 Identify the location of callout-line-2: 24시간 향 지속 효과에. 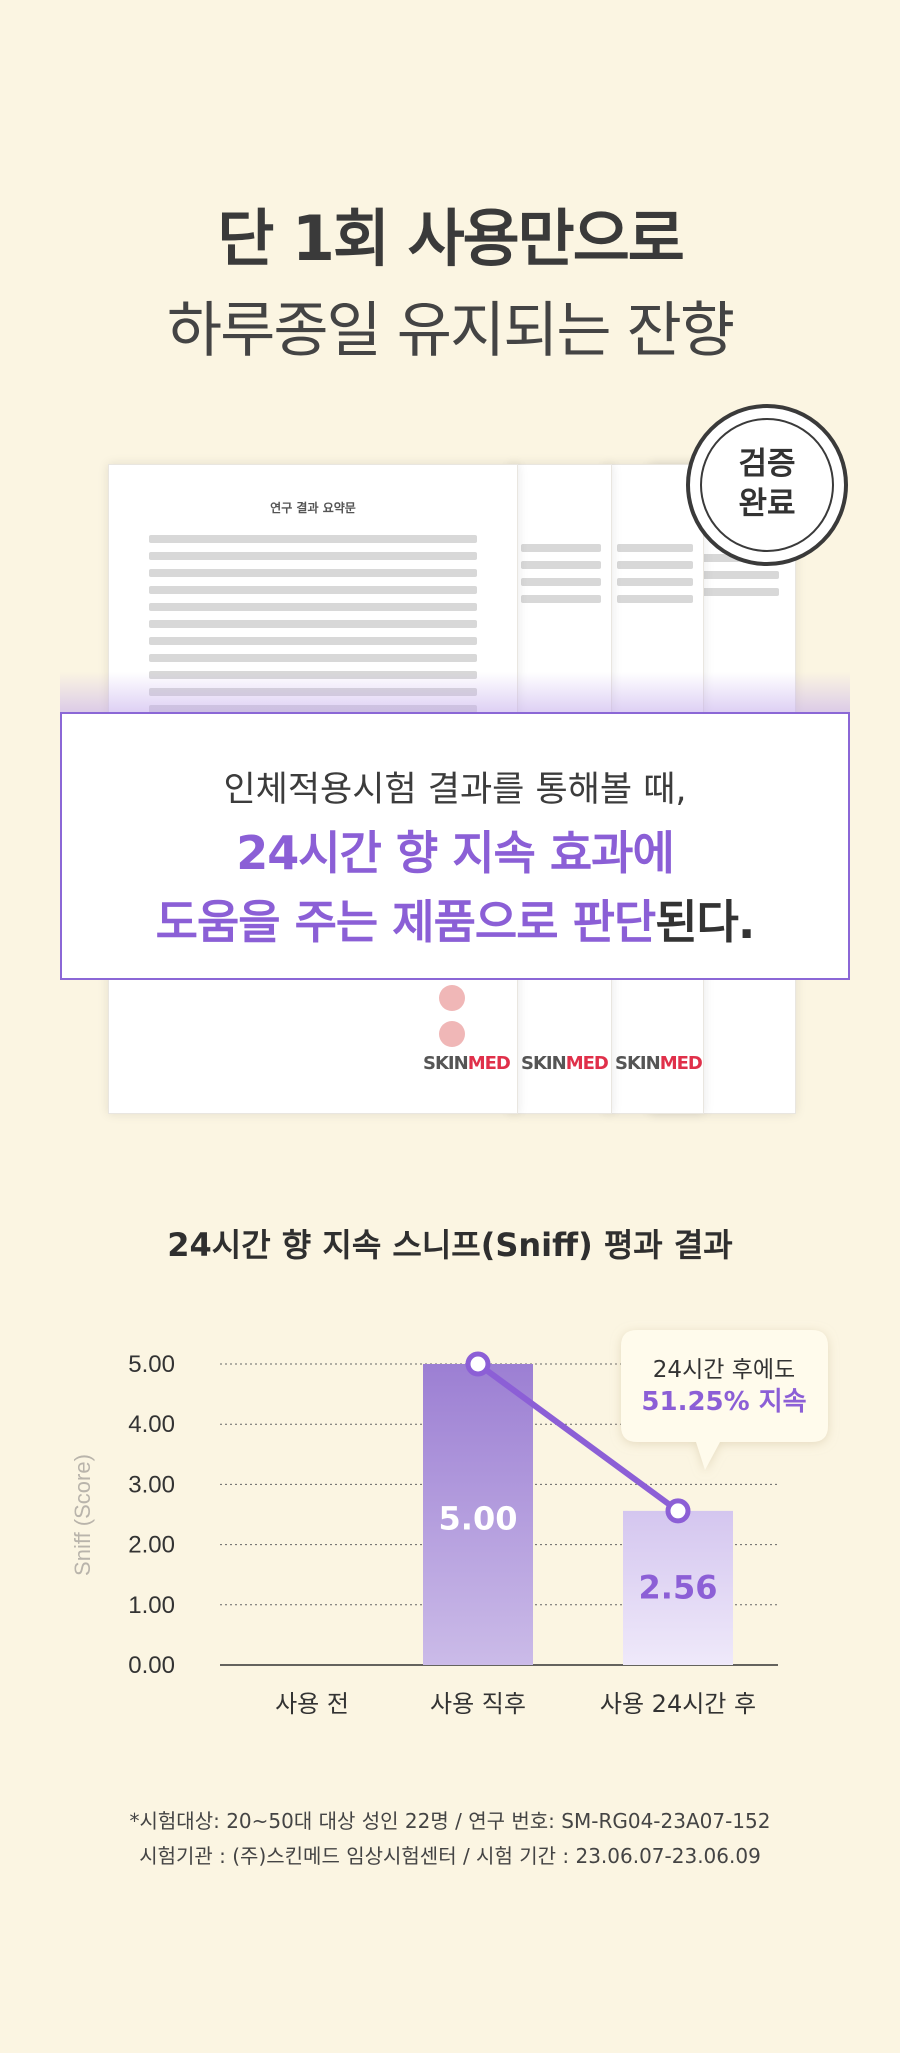
(455, 853).